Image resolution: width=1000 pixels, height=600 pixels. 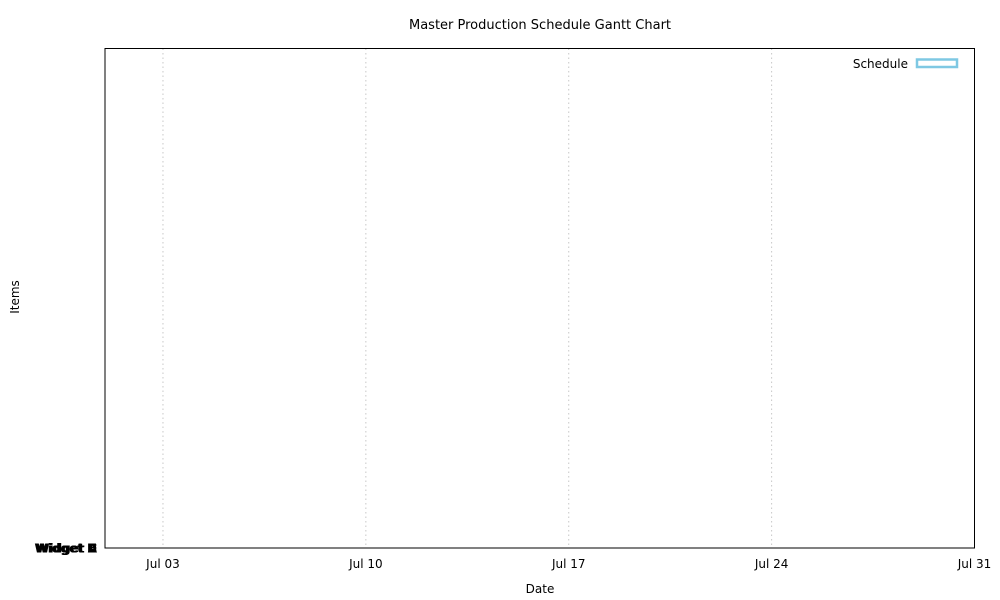 I want to click on y-tick-label-widget-d: Widget D, so click(x=65, y=549).